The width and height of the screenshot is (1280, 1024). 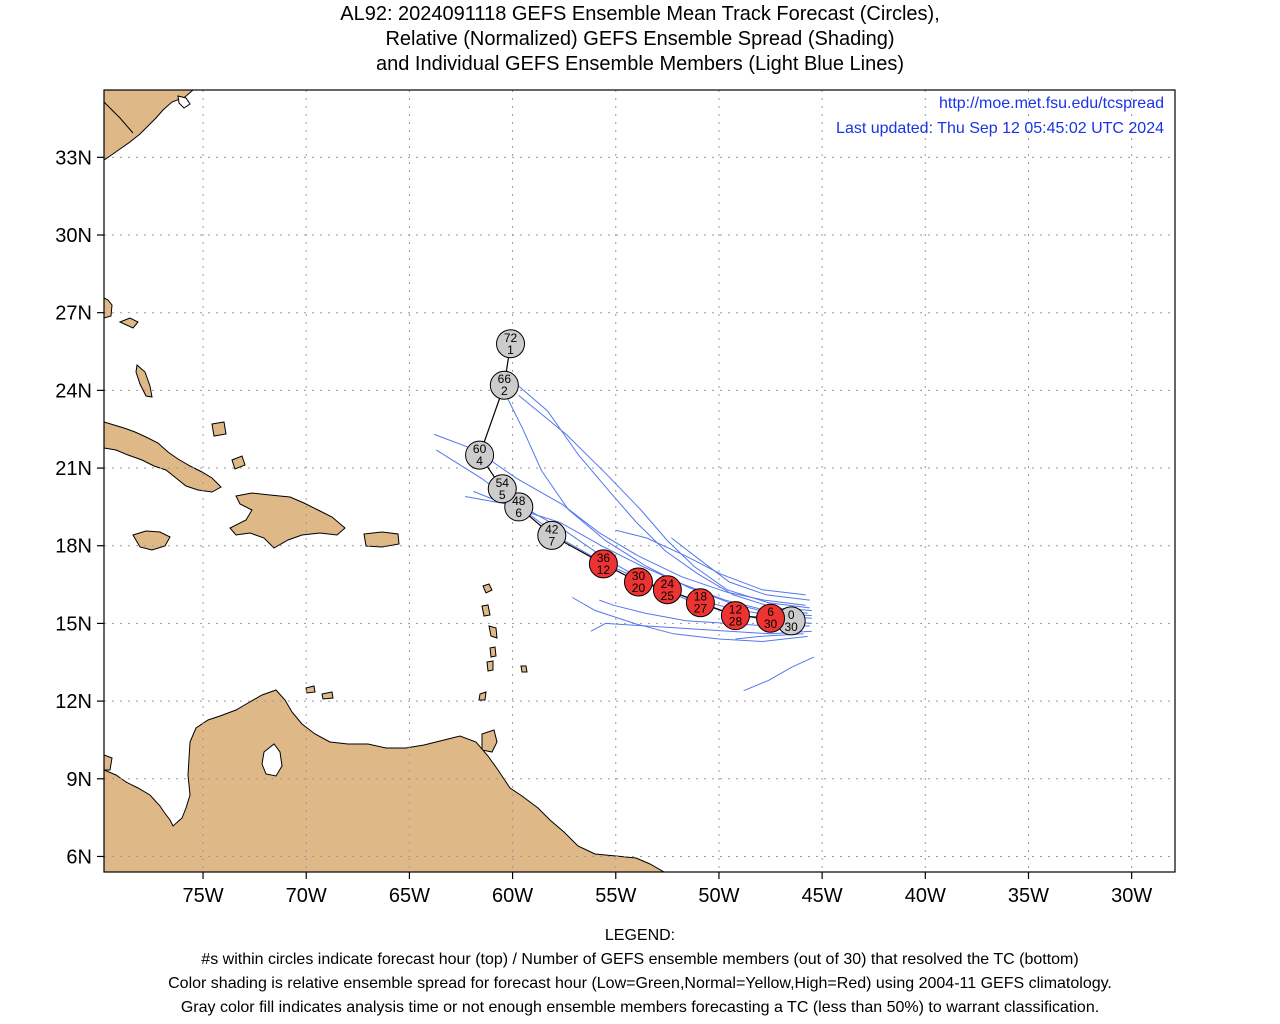 I want to click on lon-label: 50W, so click(x=718, y=896).